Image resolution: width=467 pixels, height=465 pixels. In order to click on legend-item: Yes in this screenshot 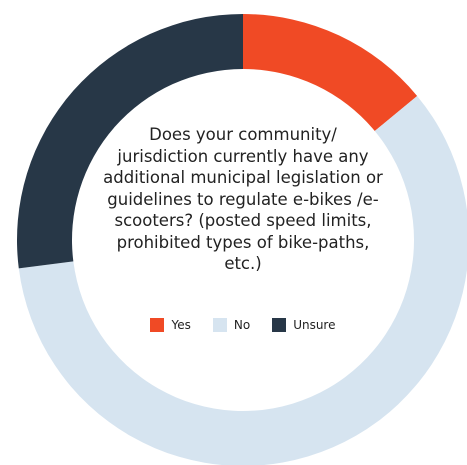, I will do `click(170, 325)`.